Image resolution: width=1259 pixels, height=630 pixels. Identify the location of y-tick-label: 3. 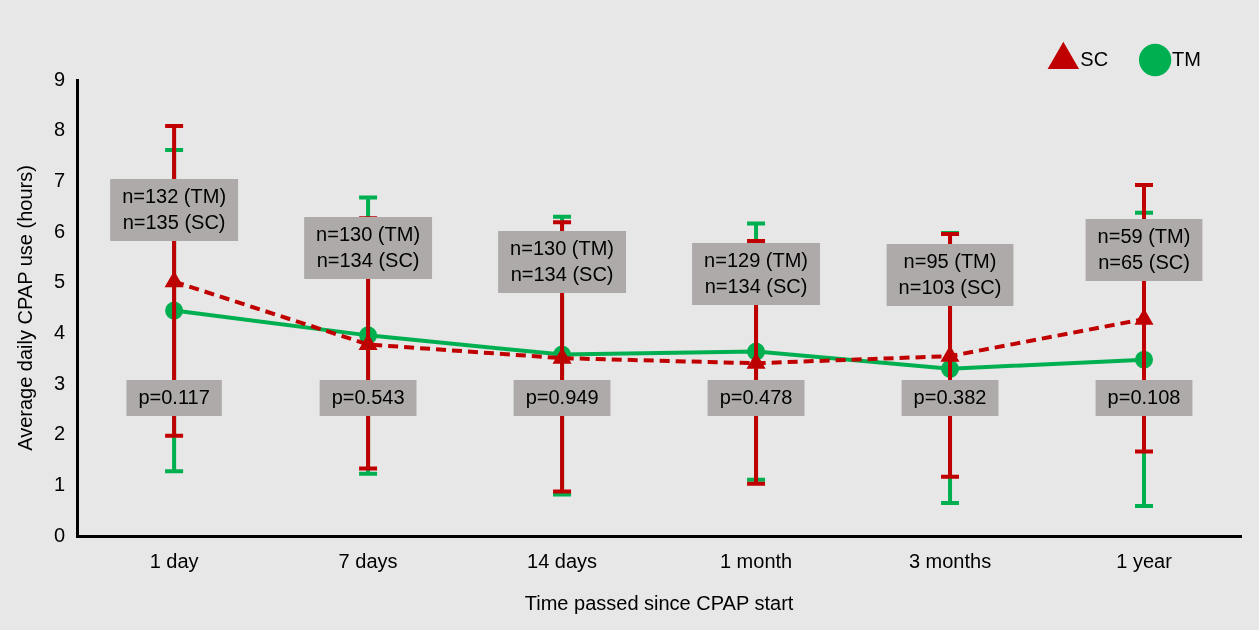
(60, 382).